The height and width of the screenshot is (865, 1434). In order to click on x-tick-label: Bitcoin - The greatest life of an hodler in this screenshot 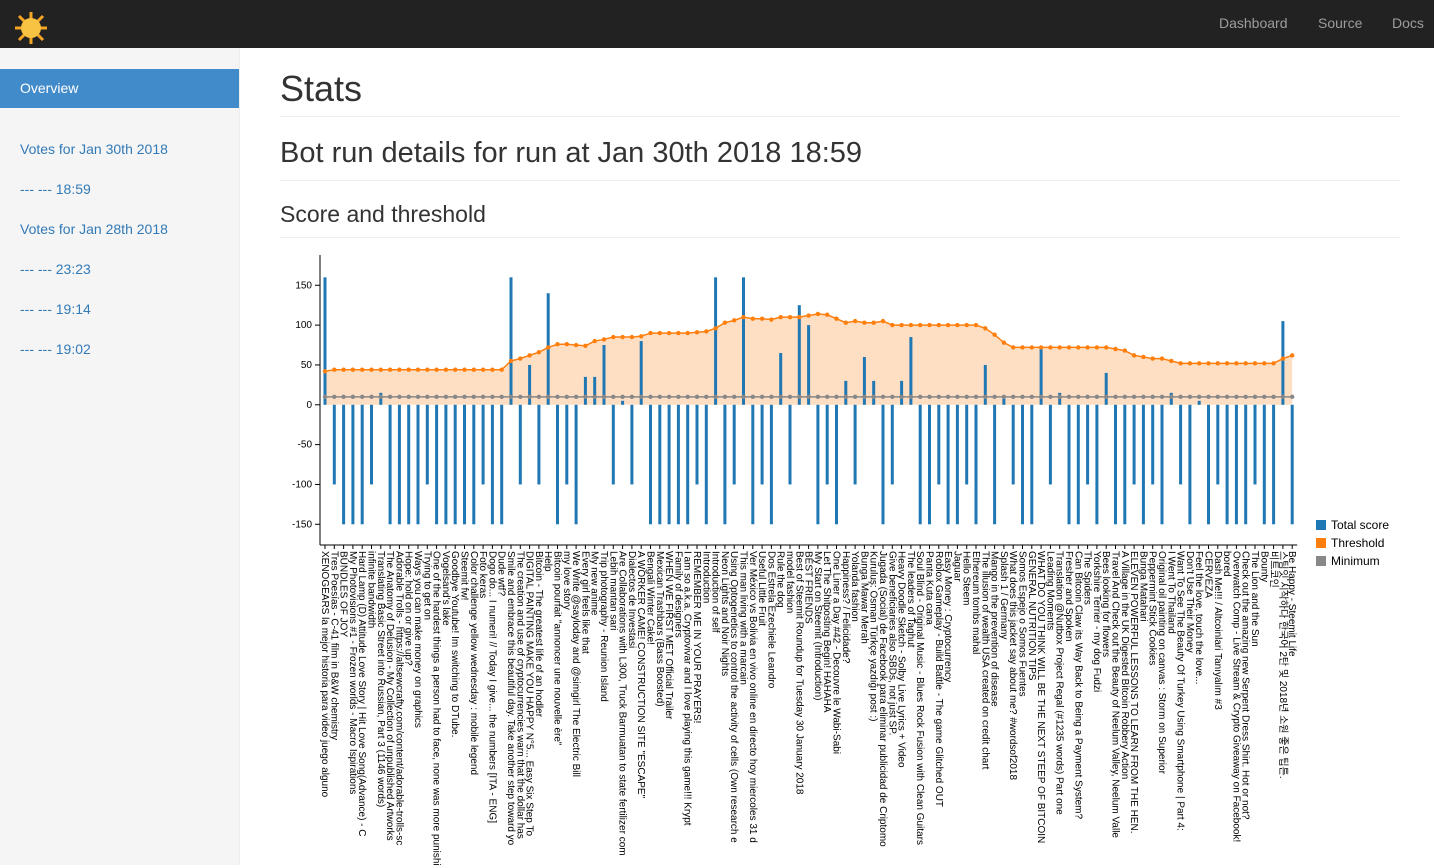, I will do `click(538, 634)`.